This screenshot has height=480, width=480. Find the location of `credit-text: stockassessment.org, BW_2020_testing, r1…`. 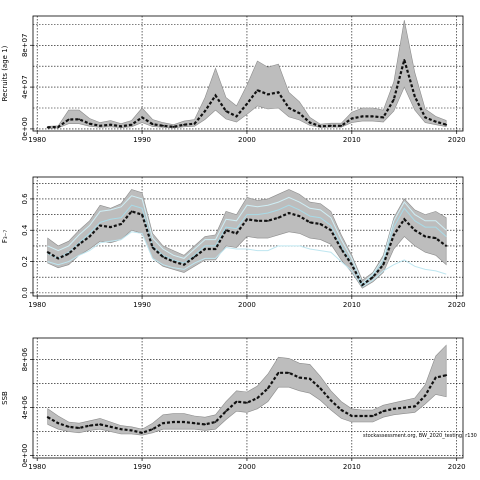

credit-text: stockassessment.org, BW_2020_testing, r1… is located at coordinates (420, 436).